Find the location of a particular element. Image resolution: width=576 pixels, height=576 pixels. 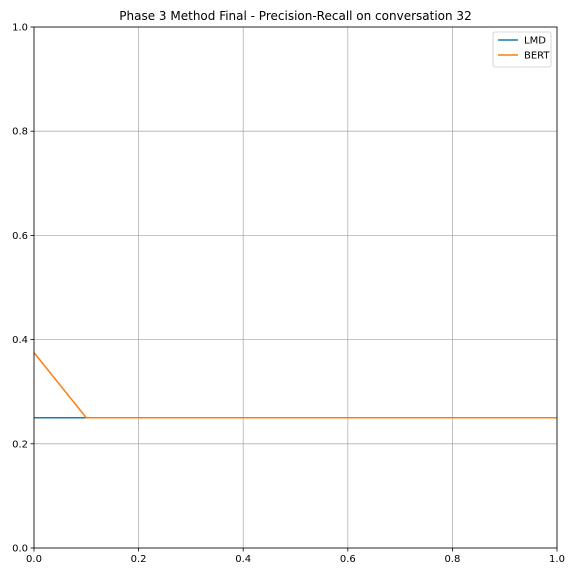

y-axis: 0.0 0.2 0.4 0.6 0.8 1.0 is located at coordinates (23, 289).